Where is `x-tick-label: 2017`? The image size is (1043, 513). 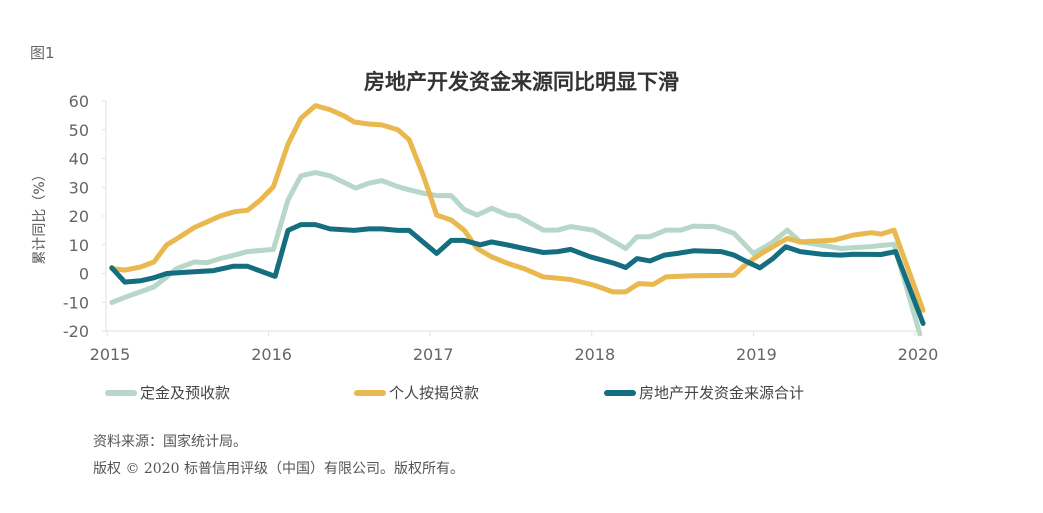 x-tick-label: 2017 is located at coordinates (433, 354).